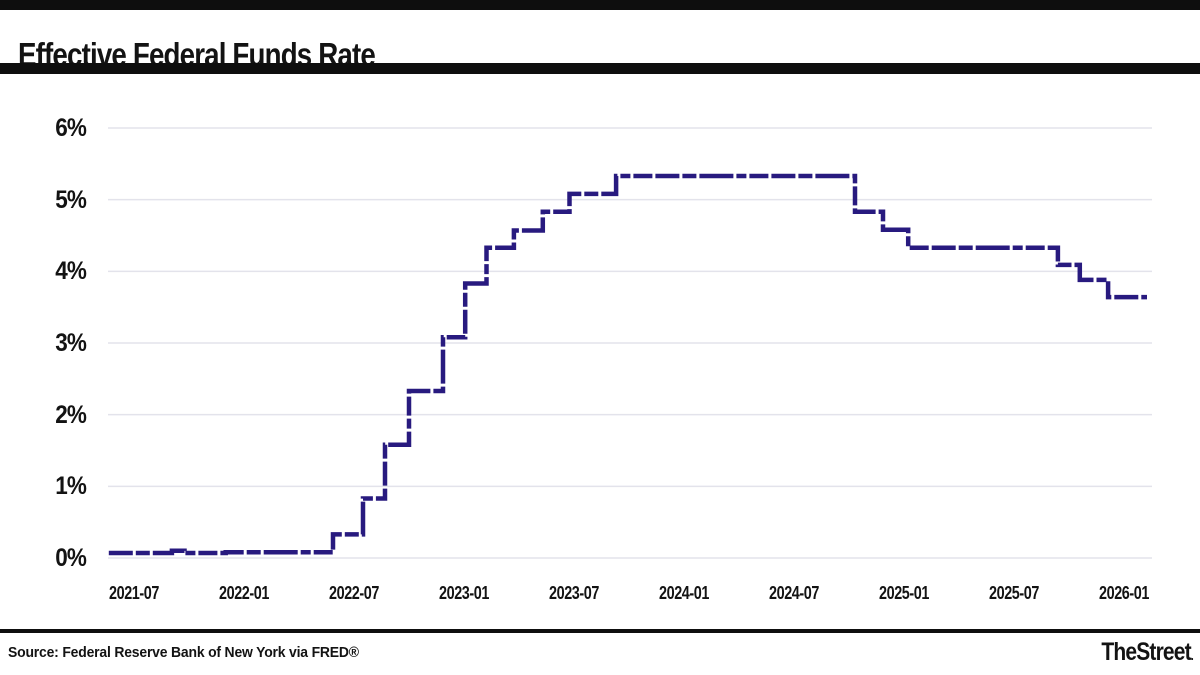 This screenshot has height=675, width=1200. Describe the element at coordinates (574, 593) in the screenshot. I see `x-tick-label: 2023-07` at that location.